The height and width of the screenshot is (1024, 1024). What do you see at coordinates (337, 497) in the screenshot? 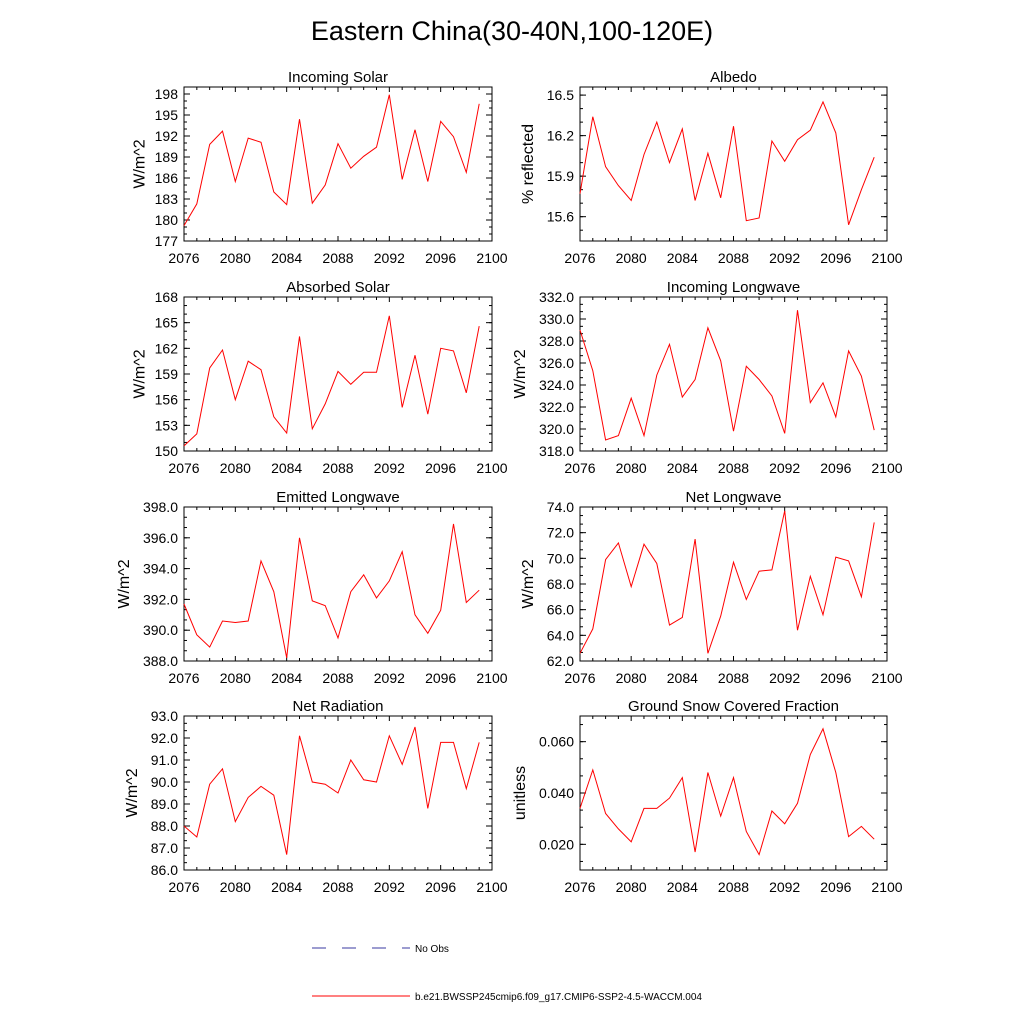
I see `panel-title: Emitted Longwave` at bounding box center [337, 497].